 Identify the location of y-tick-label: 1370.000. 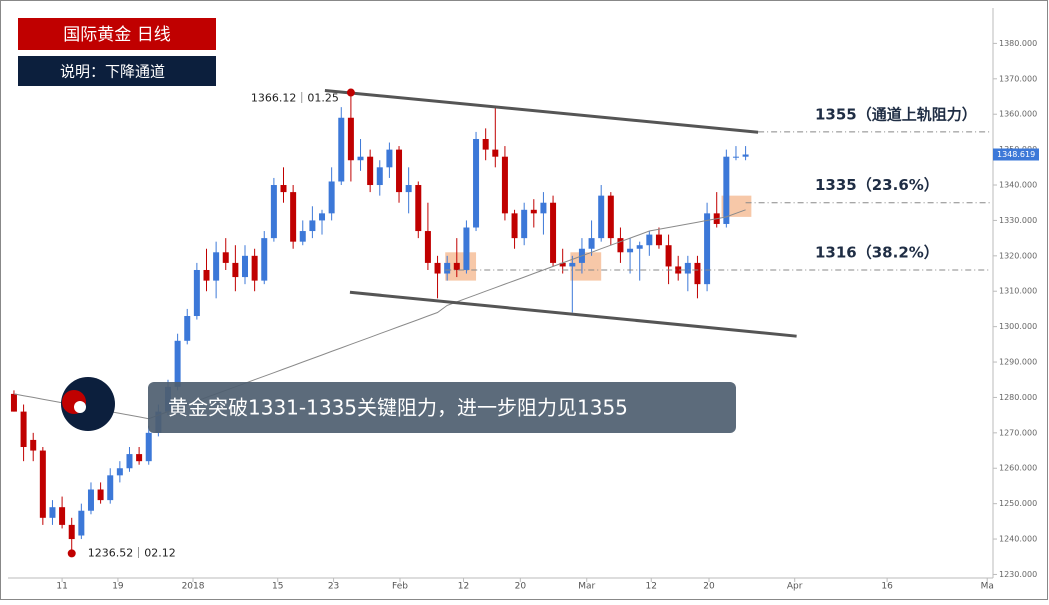
(1018, 78).